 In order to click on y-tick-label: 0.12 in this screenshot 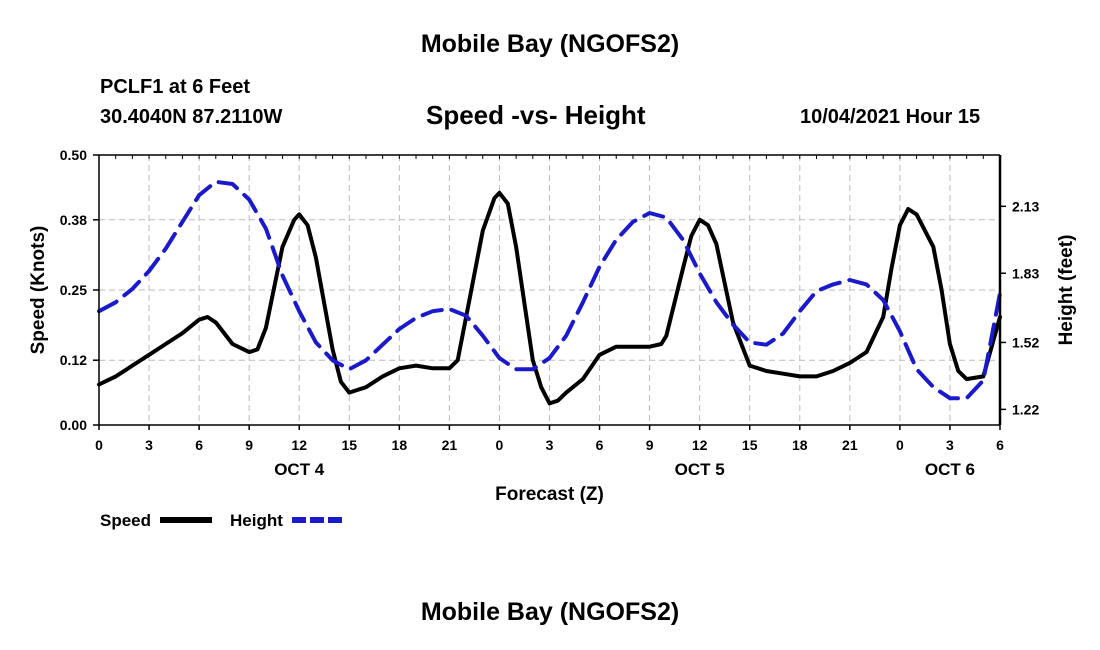, I will do `click(73, 360)`.